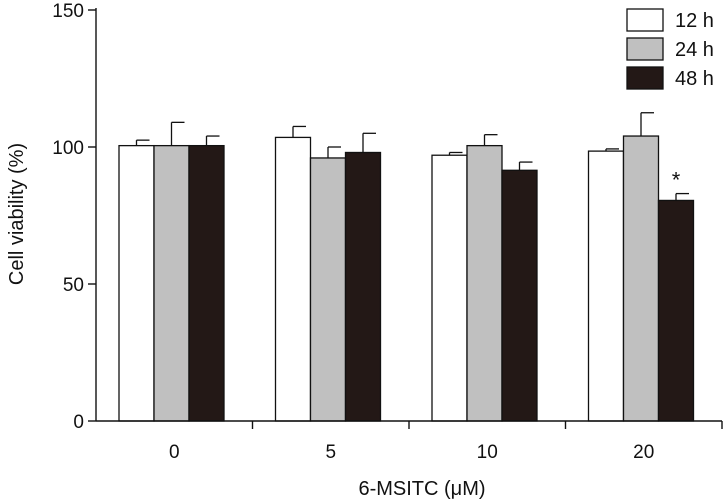 The image size is (727, 501). What do you see at coordinates (645, 20) in the screenshot?
I see `legend-swatch-12h` at bounding box center [645, 20].